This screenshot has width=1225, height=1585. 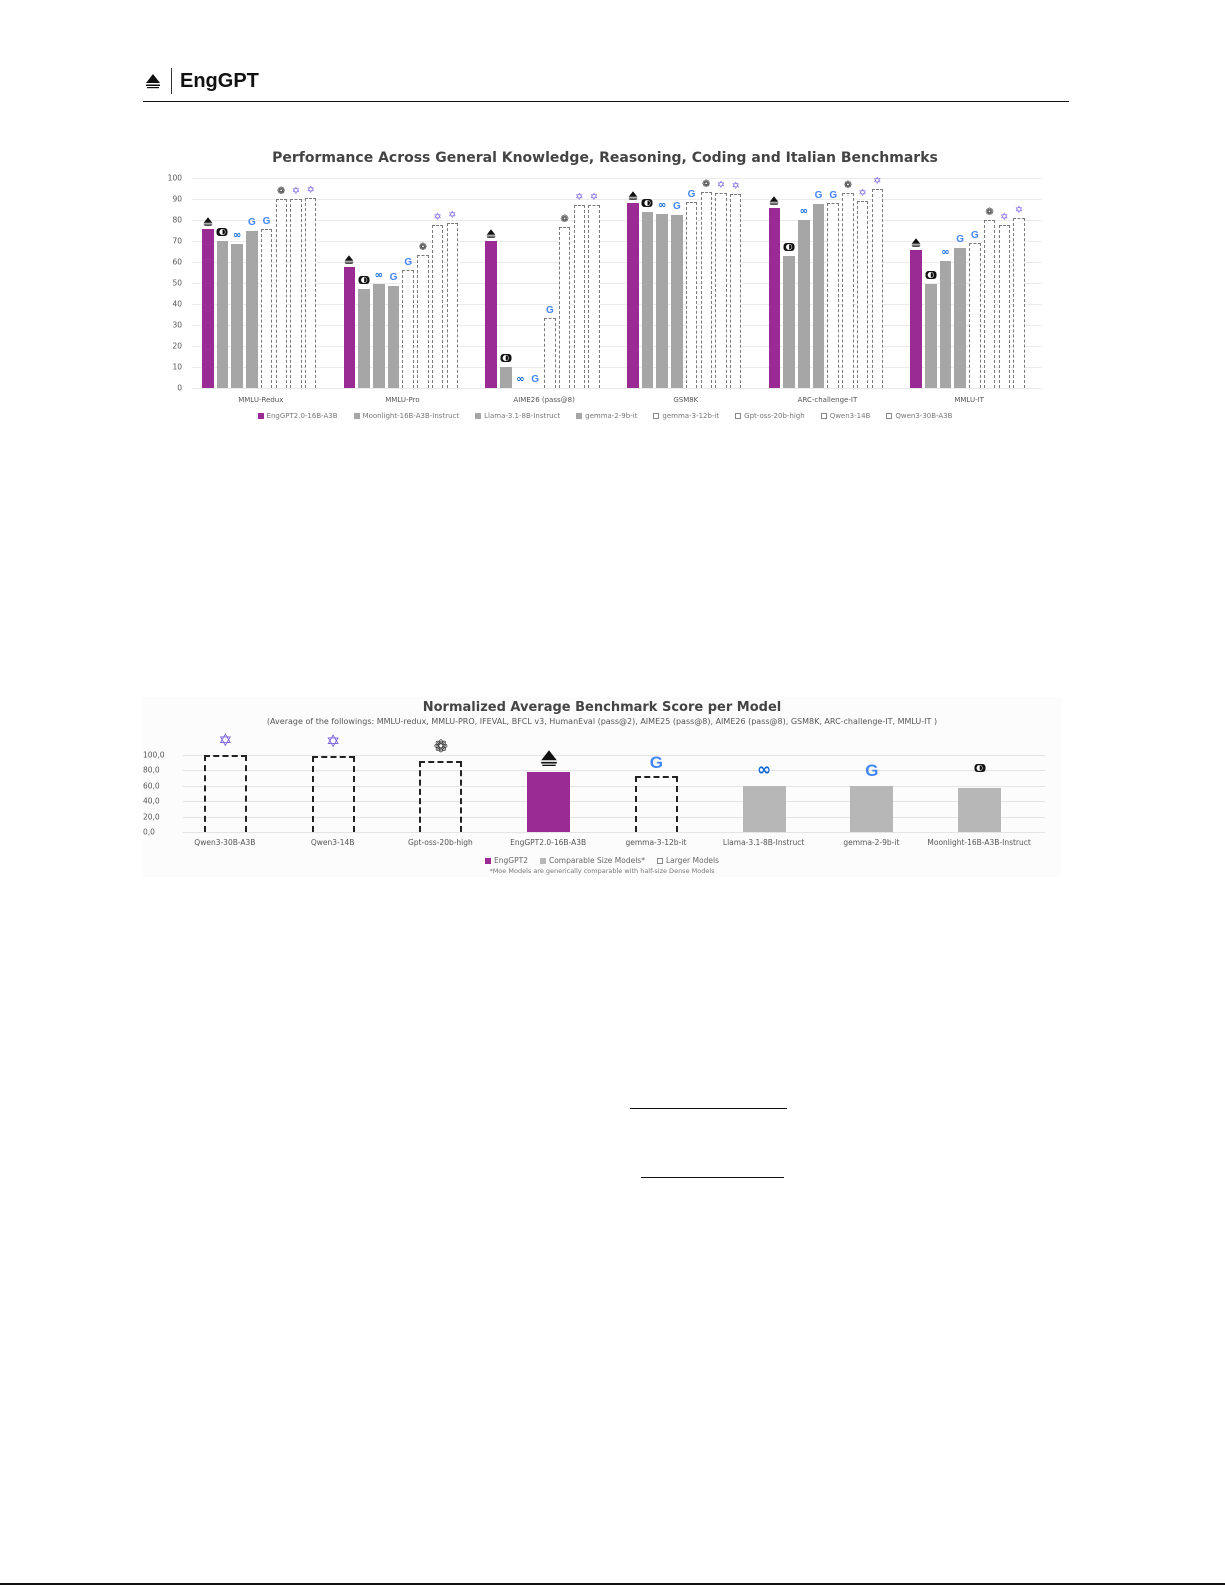 What do you see at coordinates (302, 416) in the screenshot?
I see `legend-label: EngGPT2.0-16B-A3B` at bounding box center [302, 416].